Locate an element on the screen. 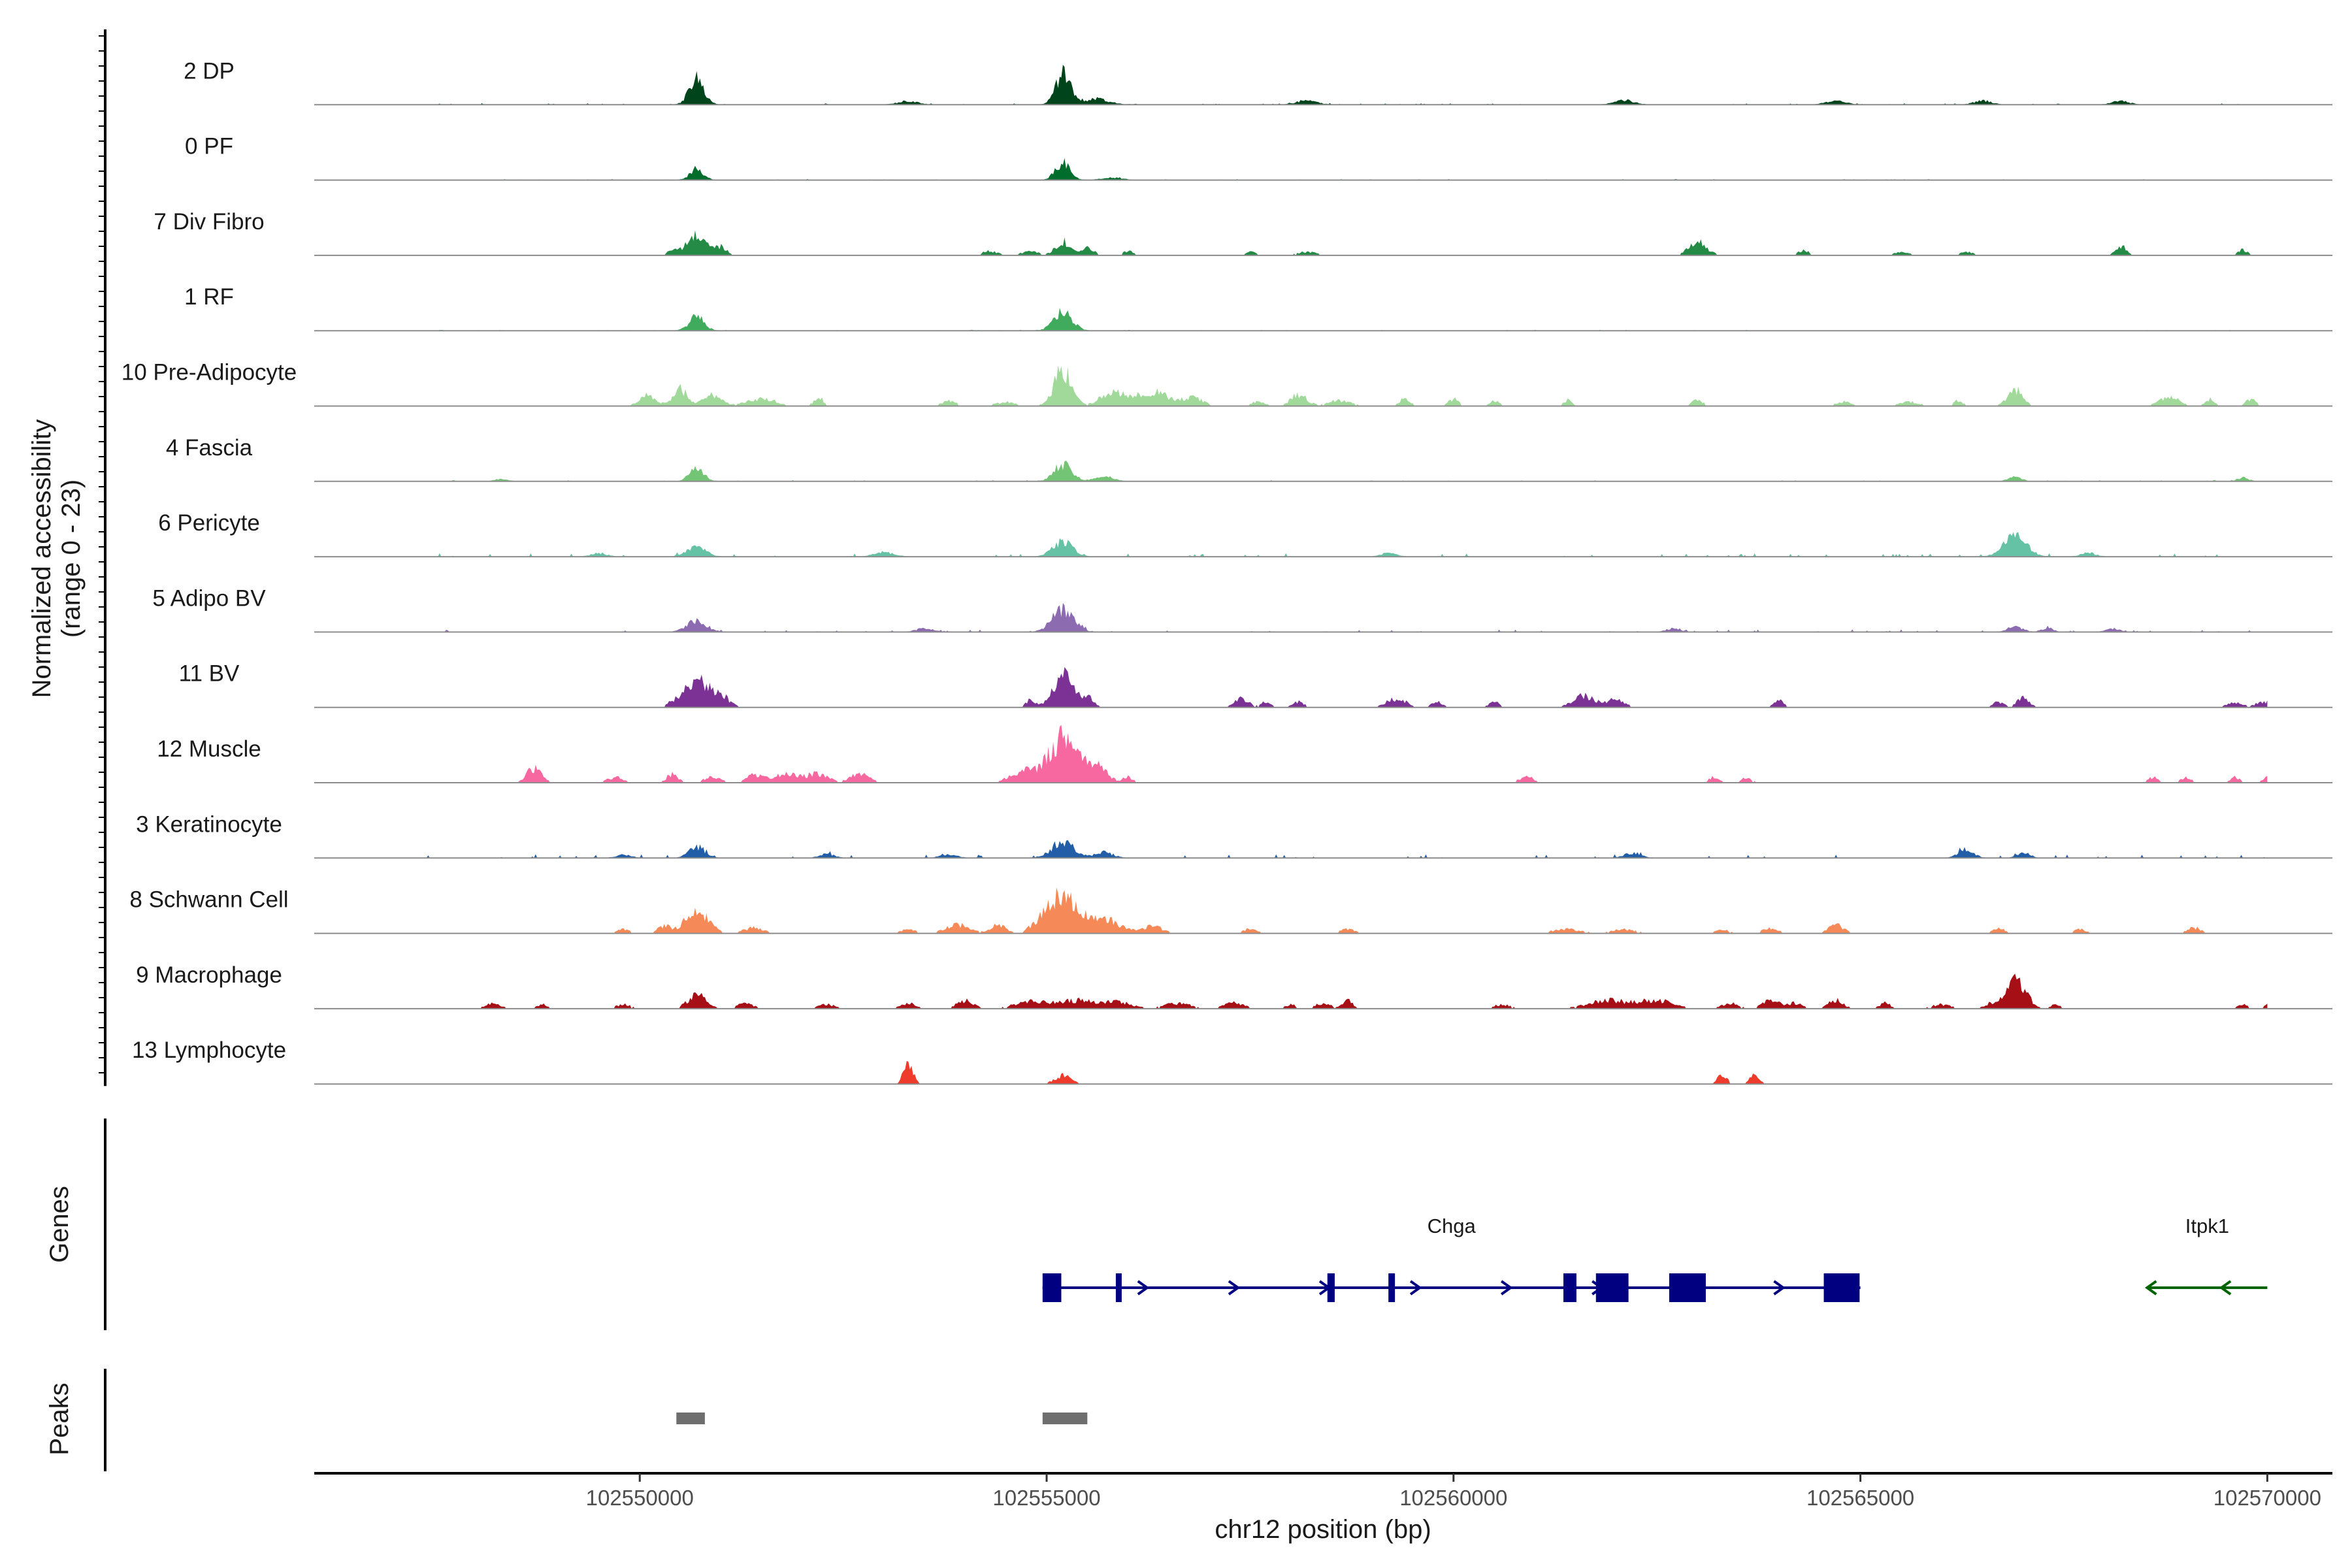  called-peaks-track is located at coordinates (882, 1418).